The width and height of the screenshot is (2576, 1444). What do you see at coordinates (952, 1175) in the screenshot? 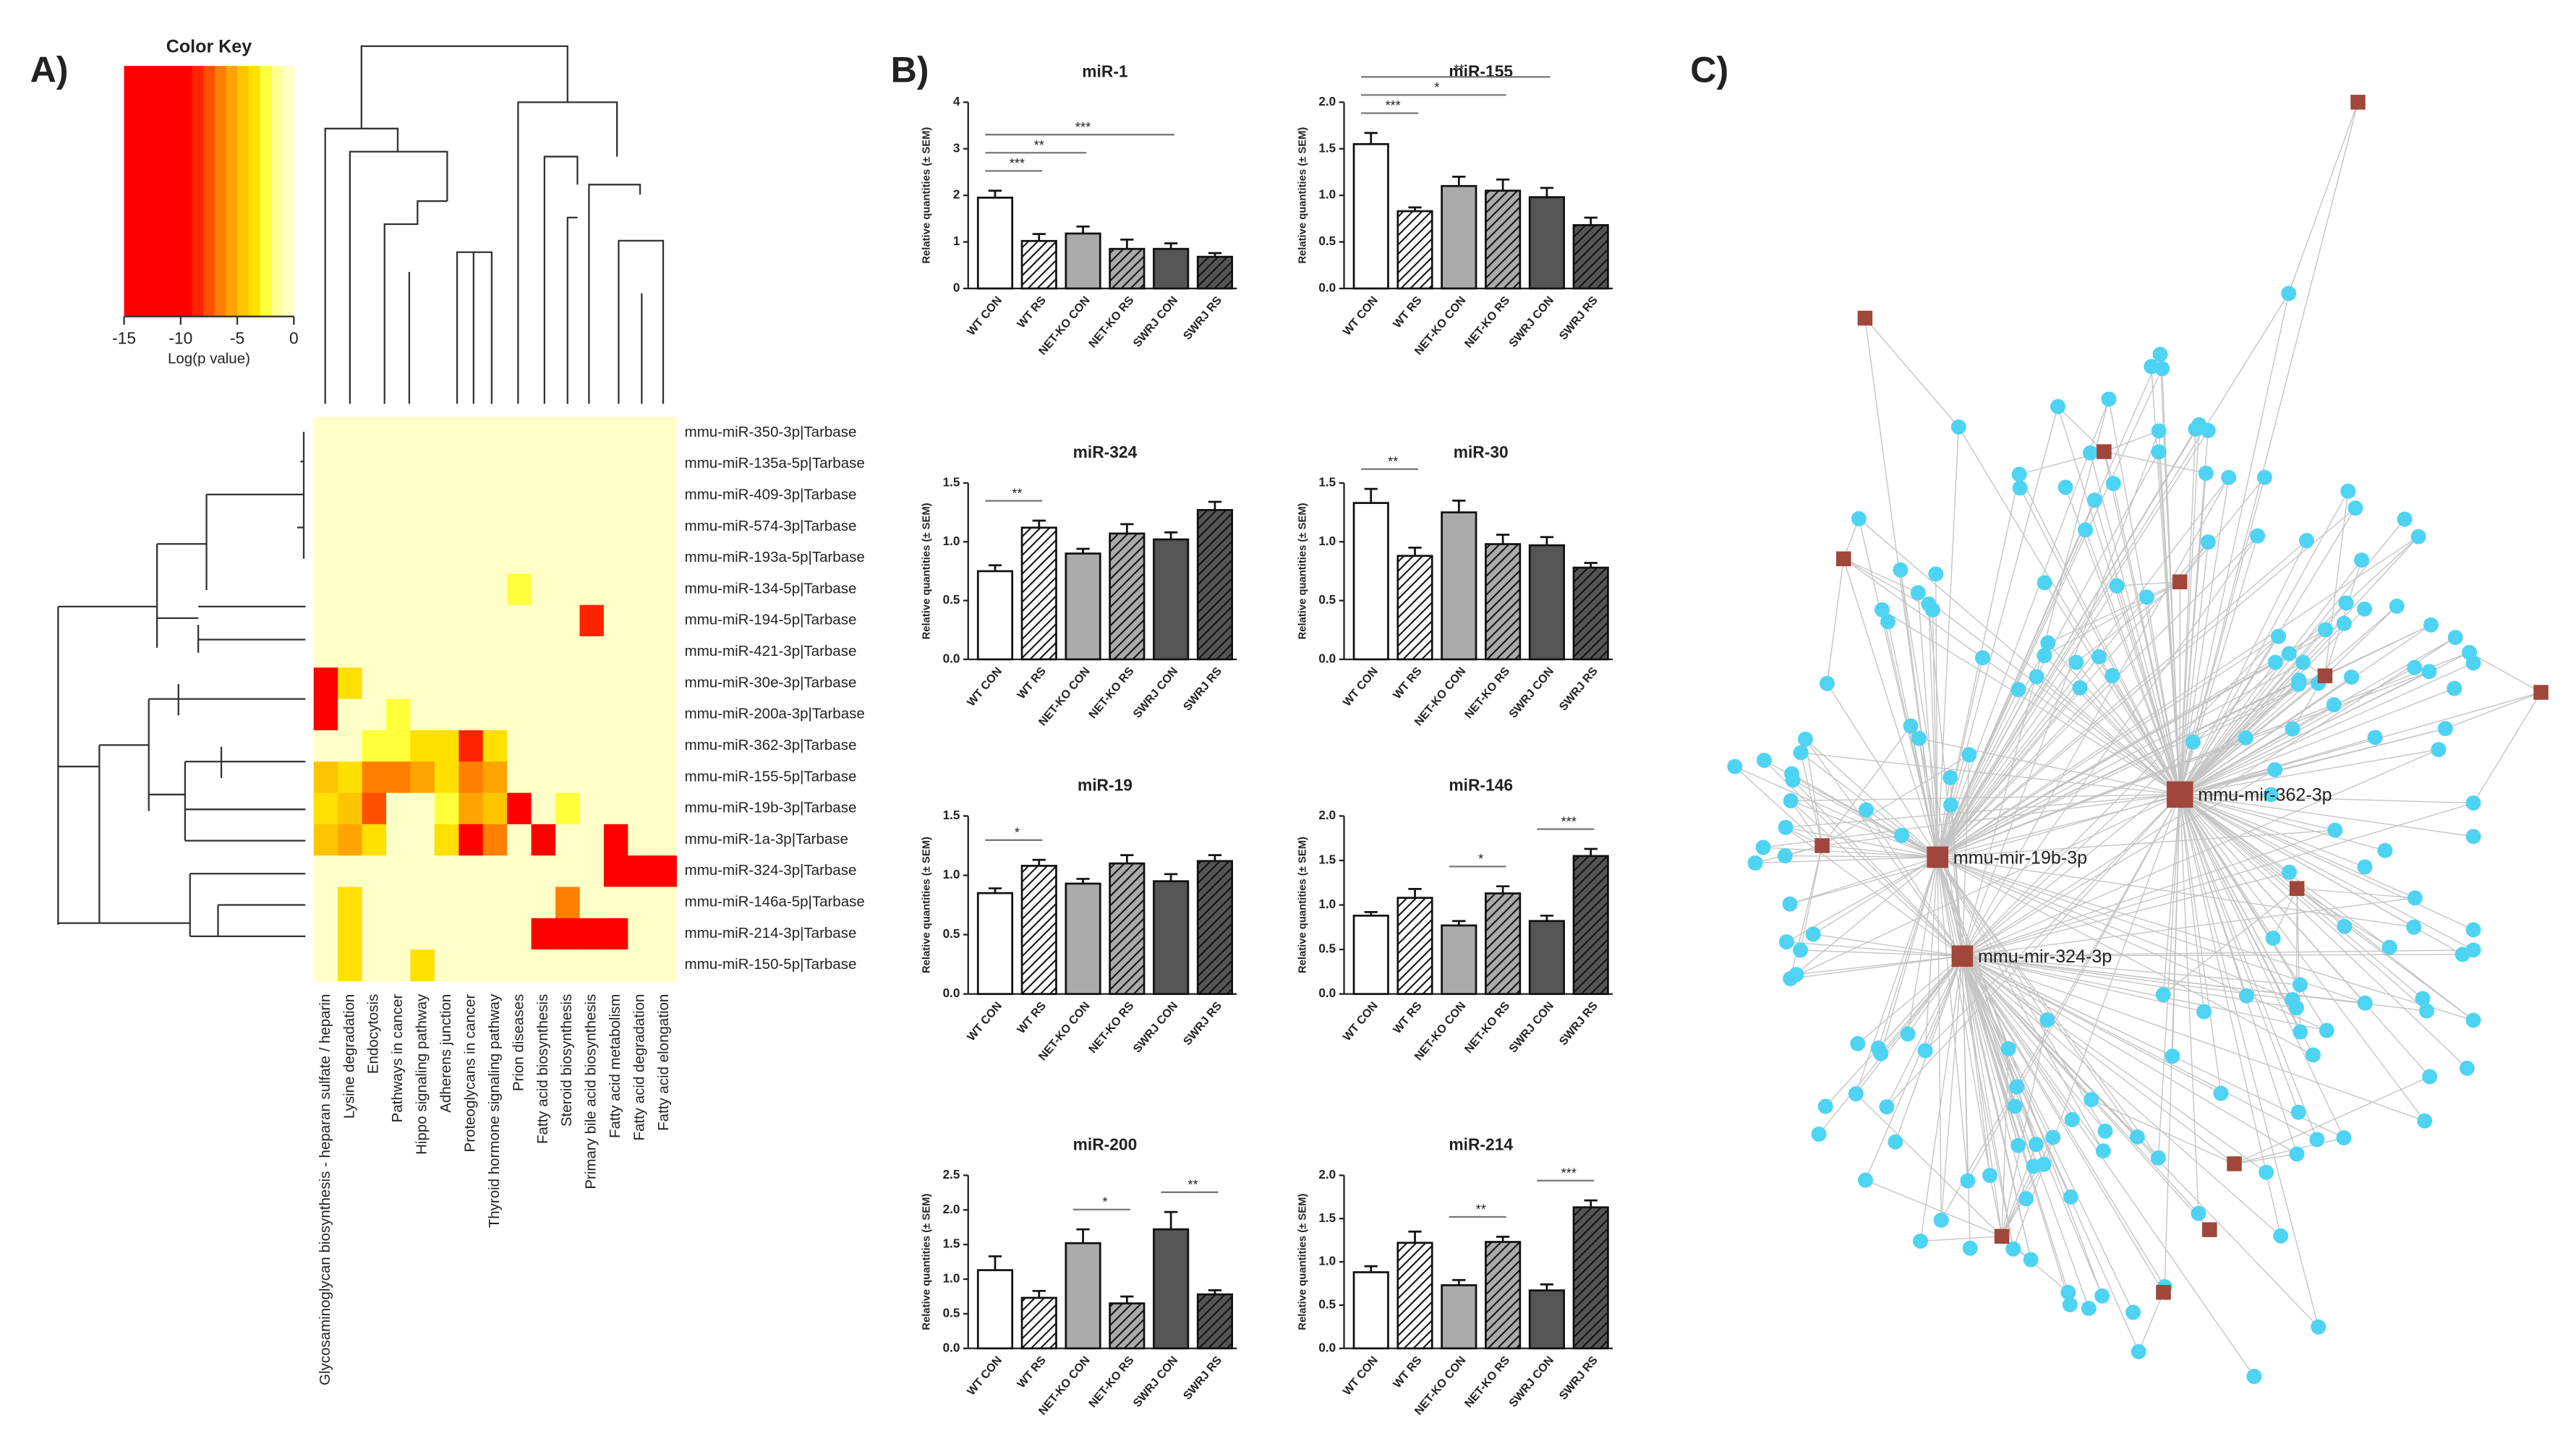
I see `y-tick-label: 2.5` at bounding box center [952, 1175].